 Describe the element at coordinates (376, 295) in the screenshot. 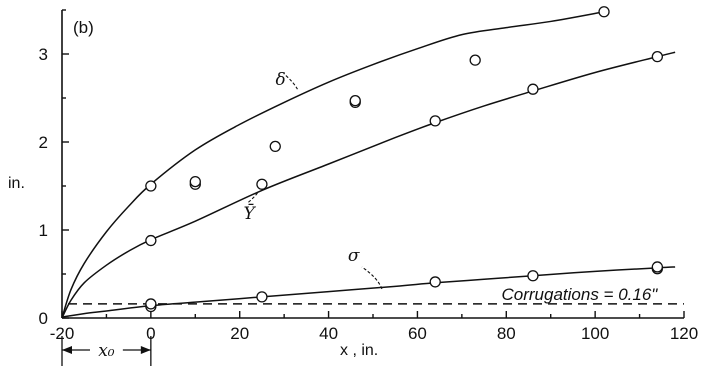

I see `reference-line-group: Corrugations = 0.16"` at that location.